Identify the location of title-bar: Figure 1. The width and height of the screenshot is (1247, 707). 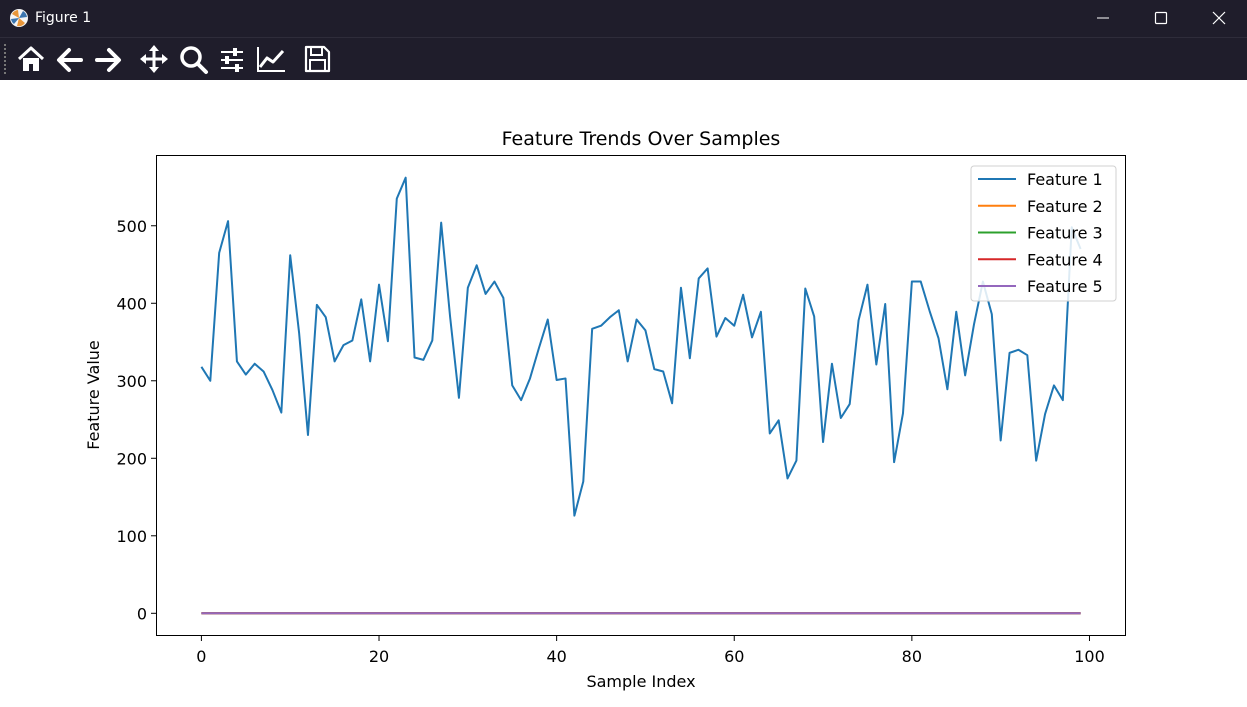
(623, 18).